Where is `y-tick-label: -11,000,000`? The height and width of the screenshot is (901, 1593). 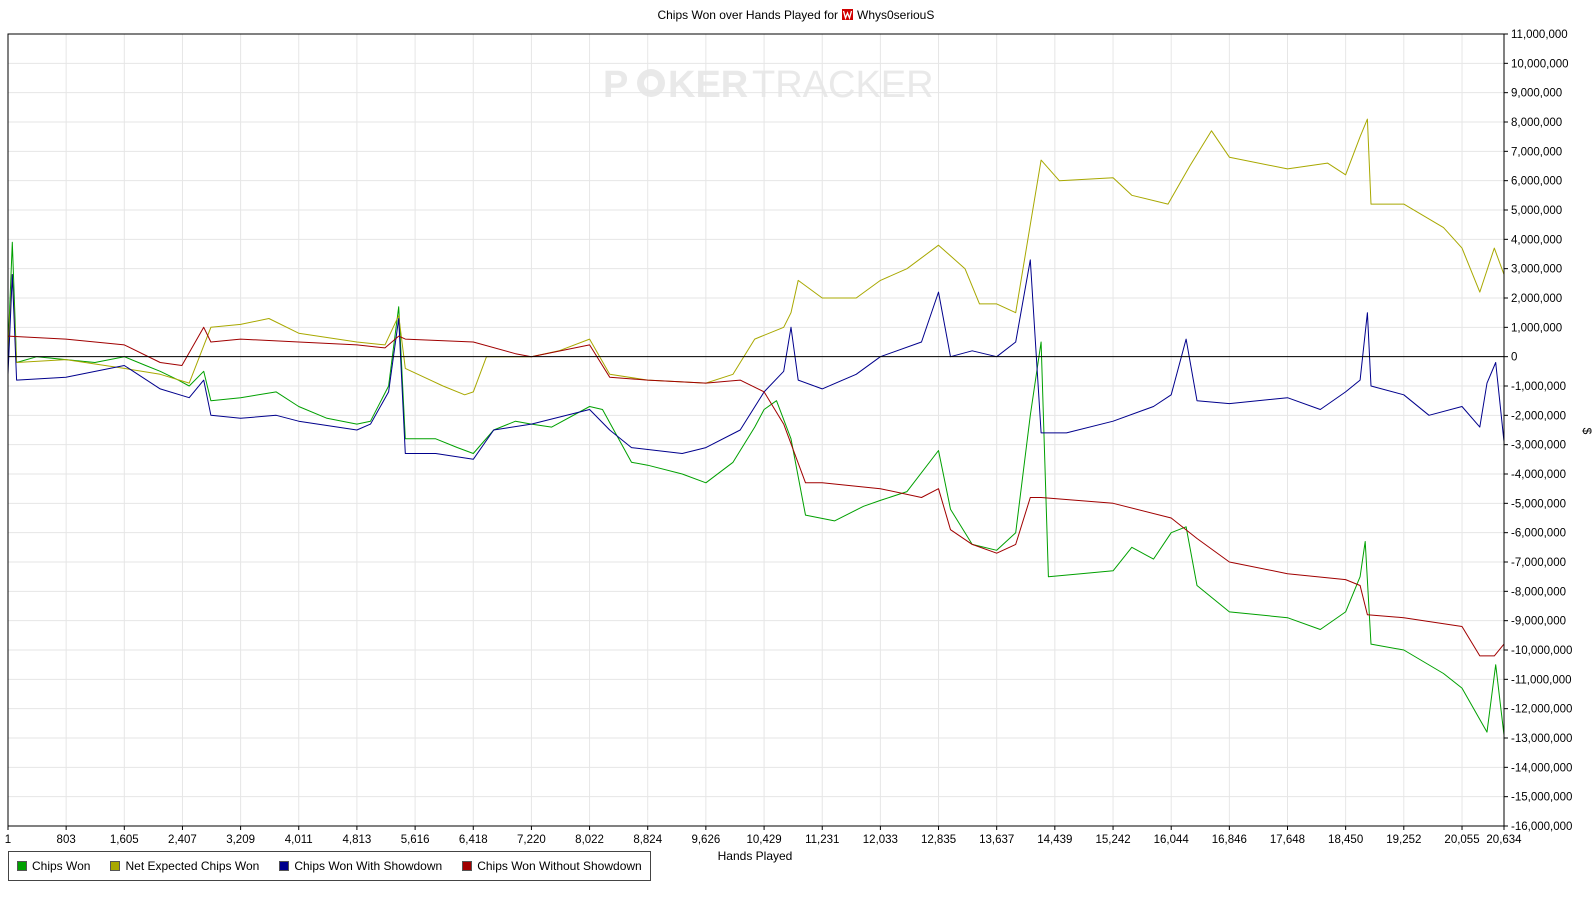 y-tick-label: -11,000,000 is located at coordinates (1541, 680).